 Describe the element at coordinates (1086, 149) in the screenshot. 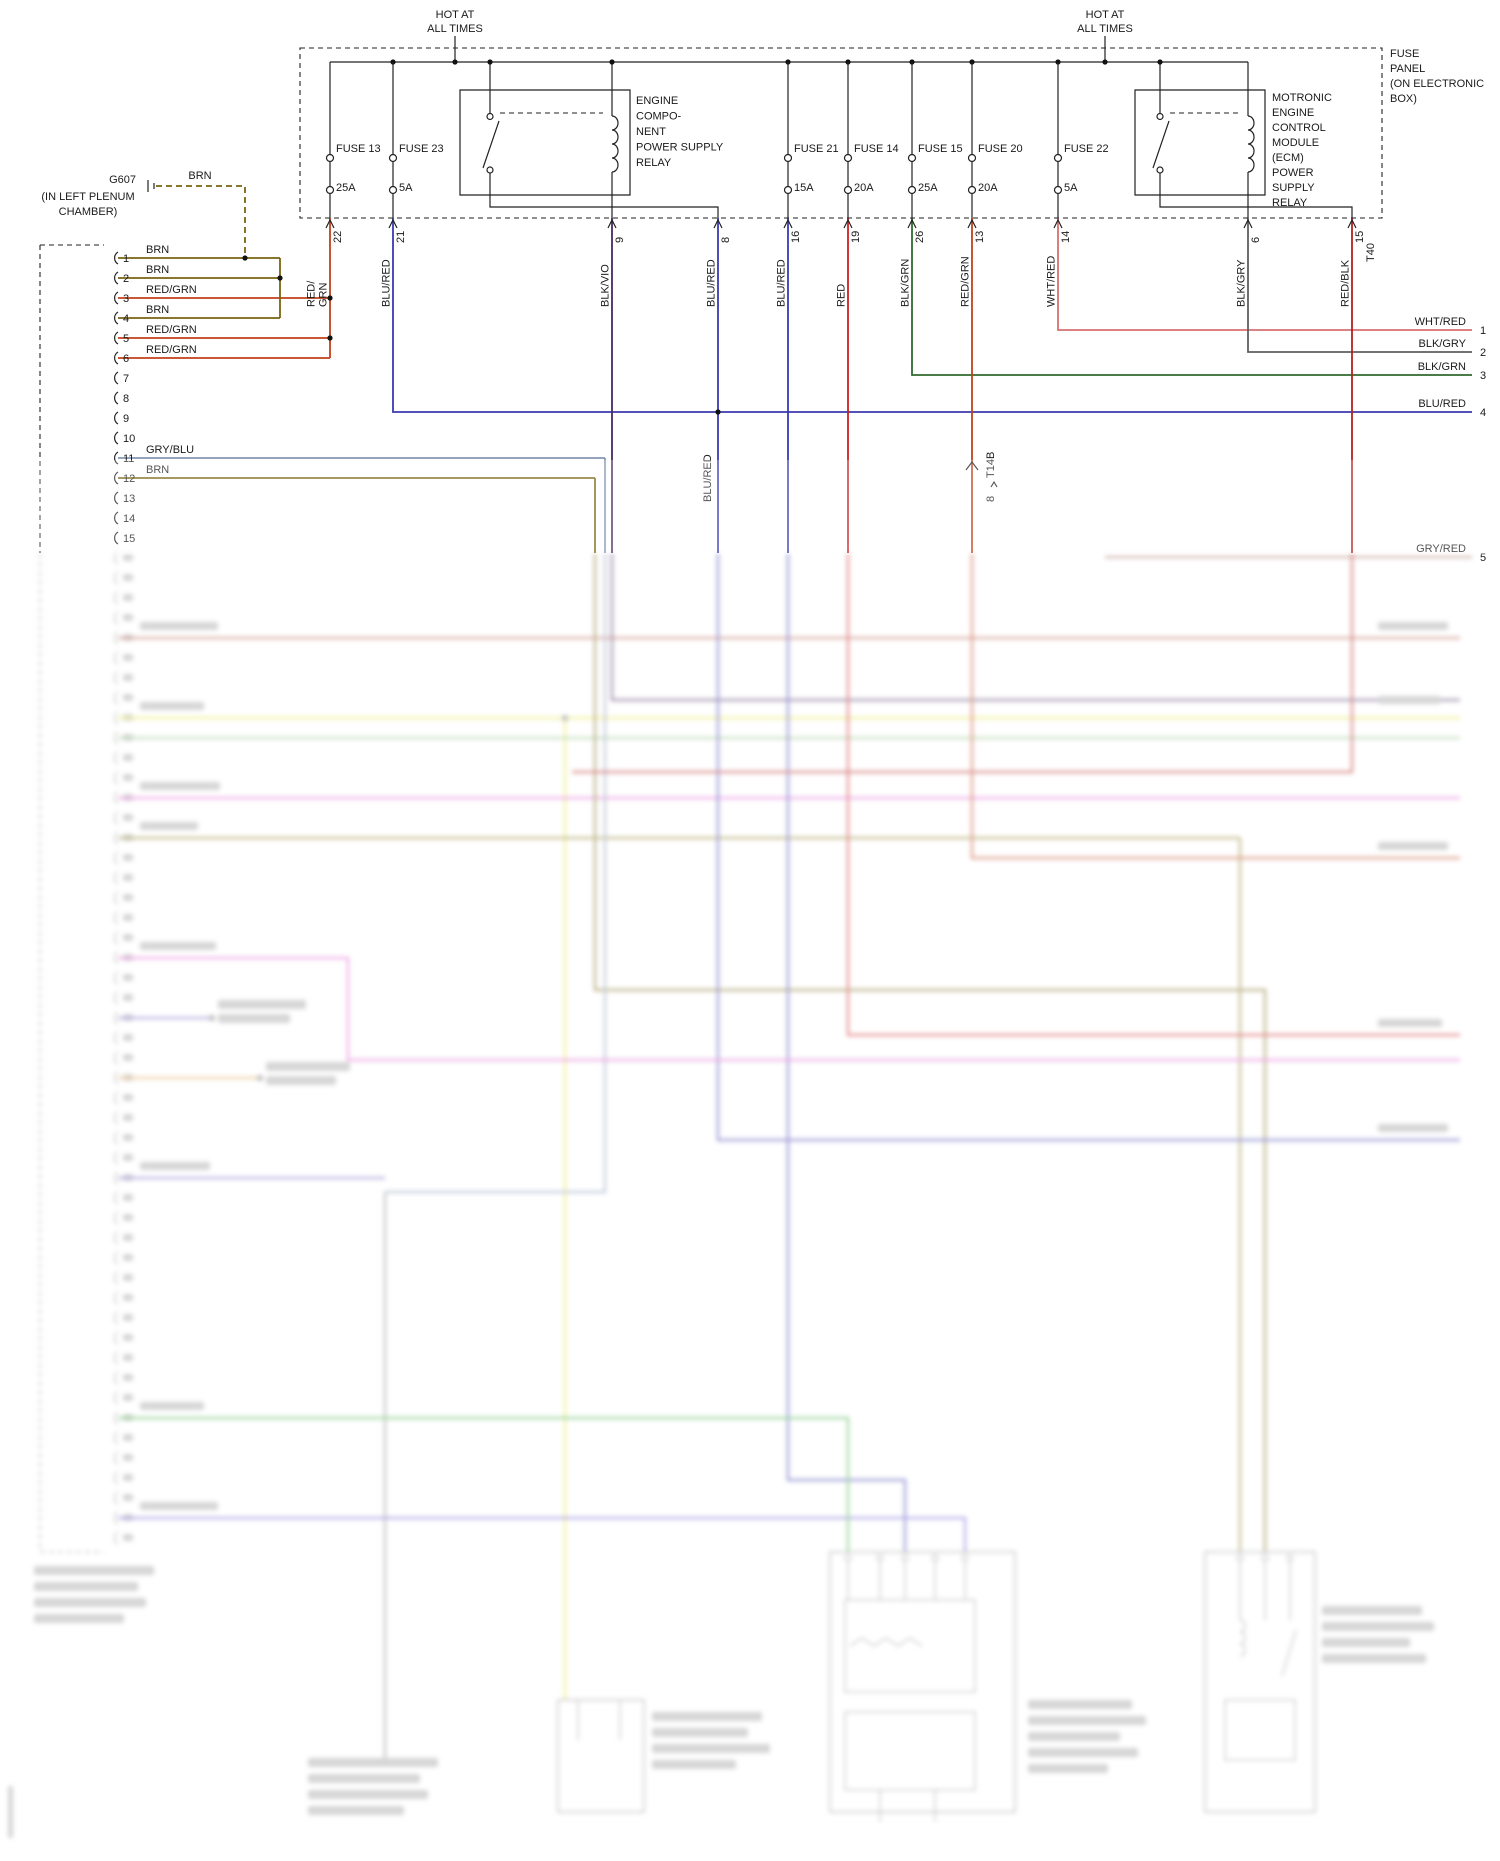

I see `fuse-name: FUSE 22` at that location.